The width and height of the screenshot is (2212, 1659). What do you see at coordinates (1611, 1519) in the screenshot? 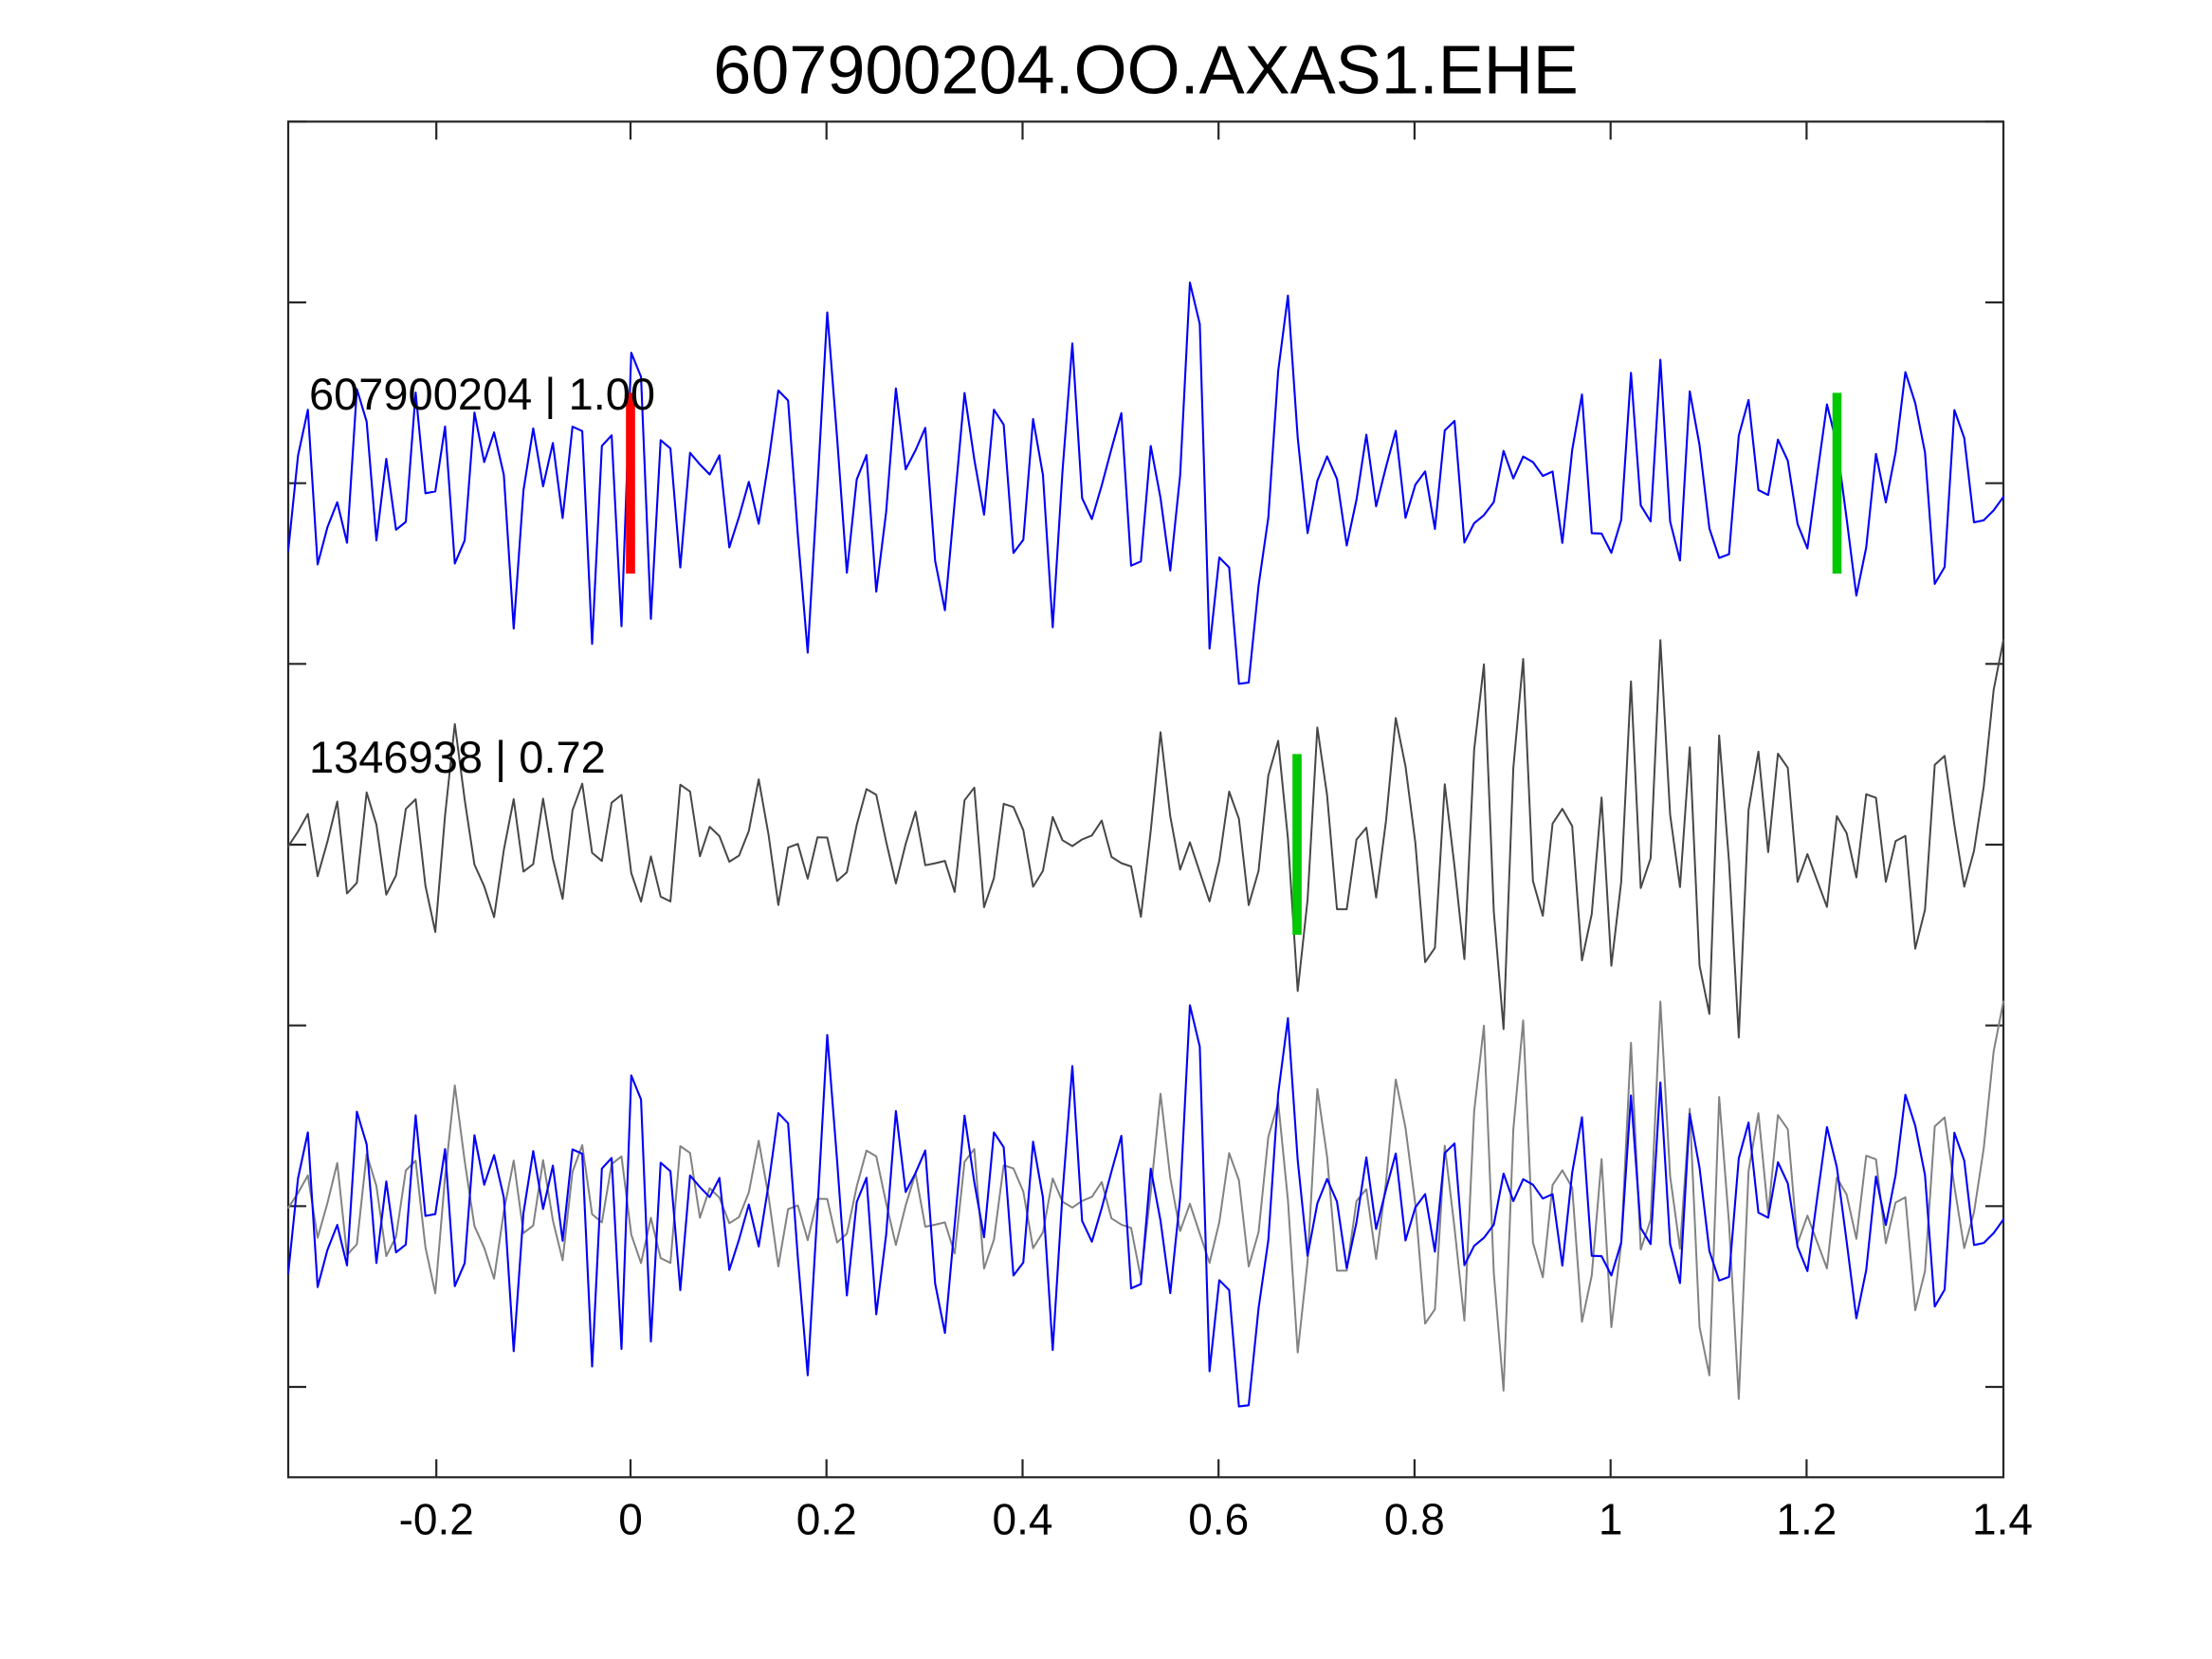
I see `svg-text: 1` at bounding box center [1611, 1519].